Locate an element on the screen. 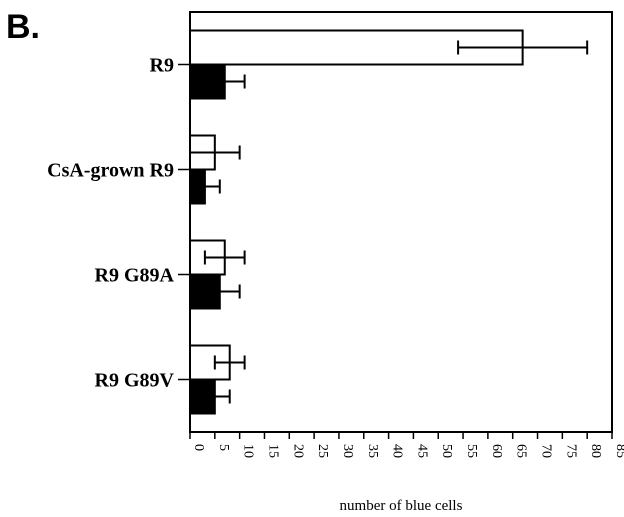 This screenshot has height=517, width=624. panel-label: B. is located at coordinates (23, 27).